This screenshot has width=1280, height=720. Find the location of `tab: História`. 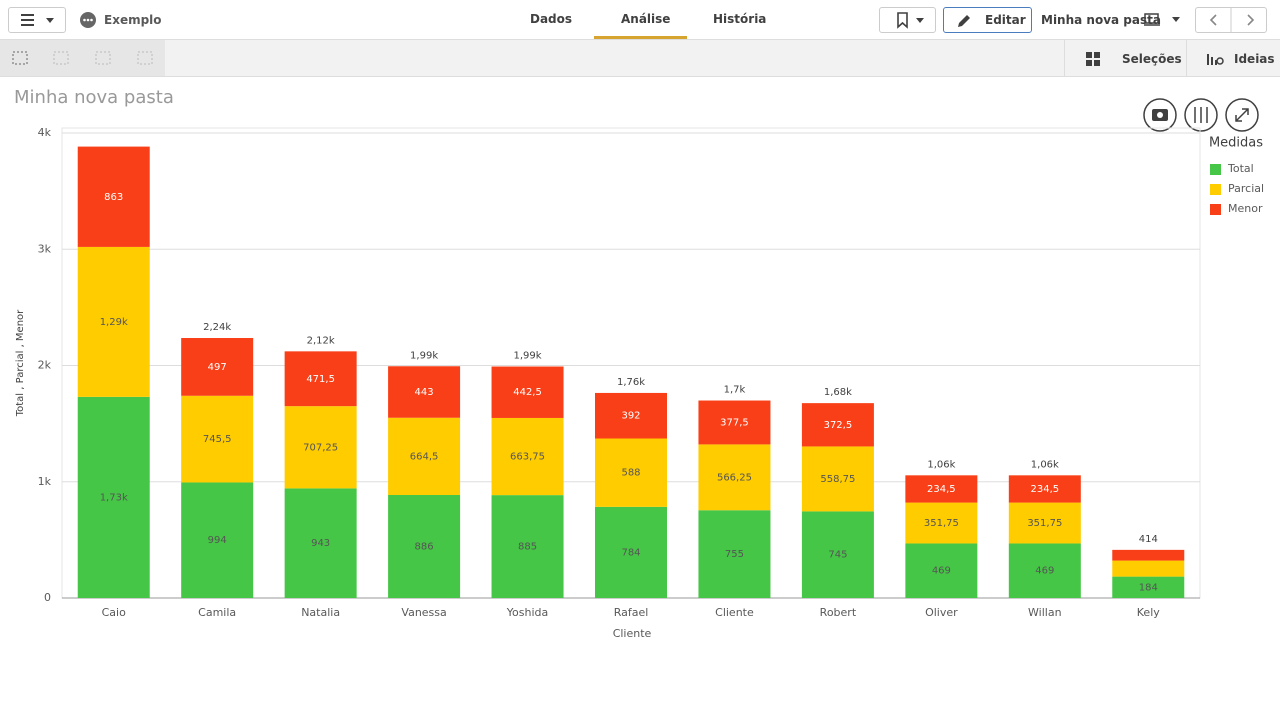

tab: História is located at coordinates (740, 19).